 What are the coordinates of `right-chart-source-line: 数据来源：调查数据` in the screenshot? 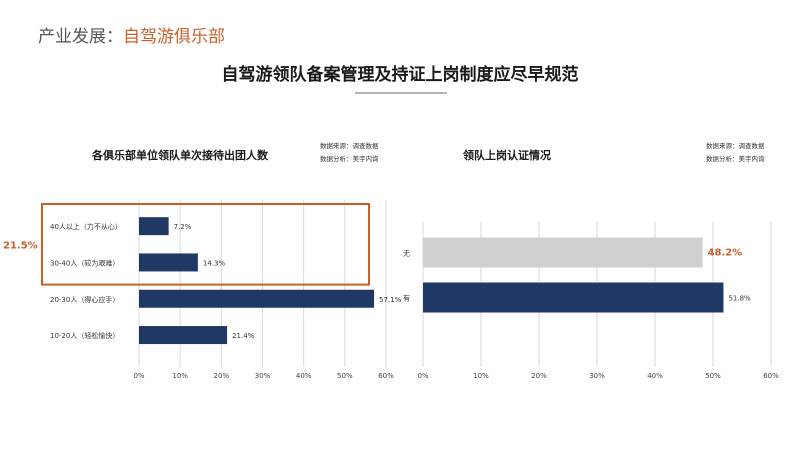 It's located at (735, 146).